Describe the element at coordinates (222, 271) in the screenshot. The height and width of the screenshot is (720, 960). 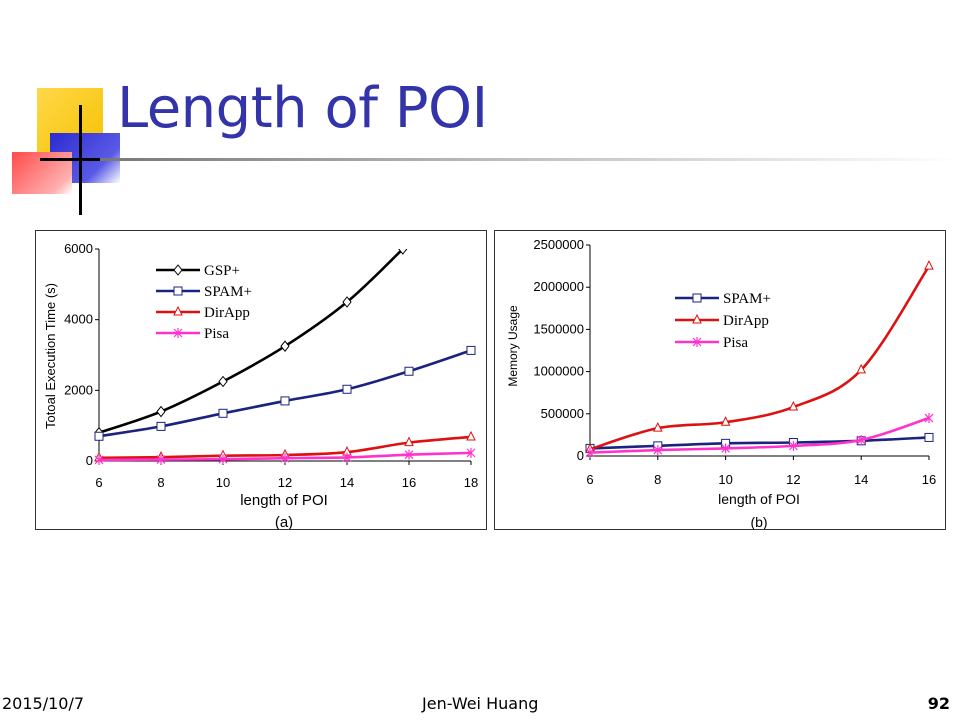
I see `chart-a-legend-label: GSP+` at that location.